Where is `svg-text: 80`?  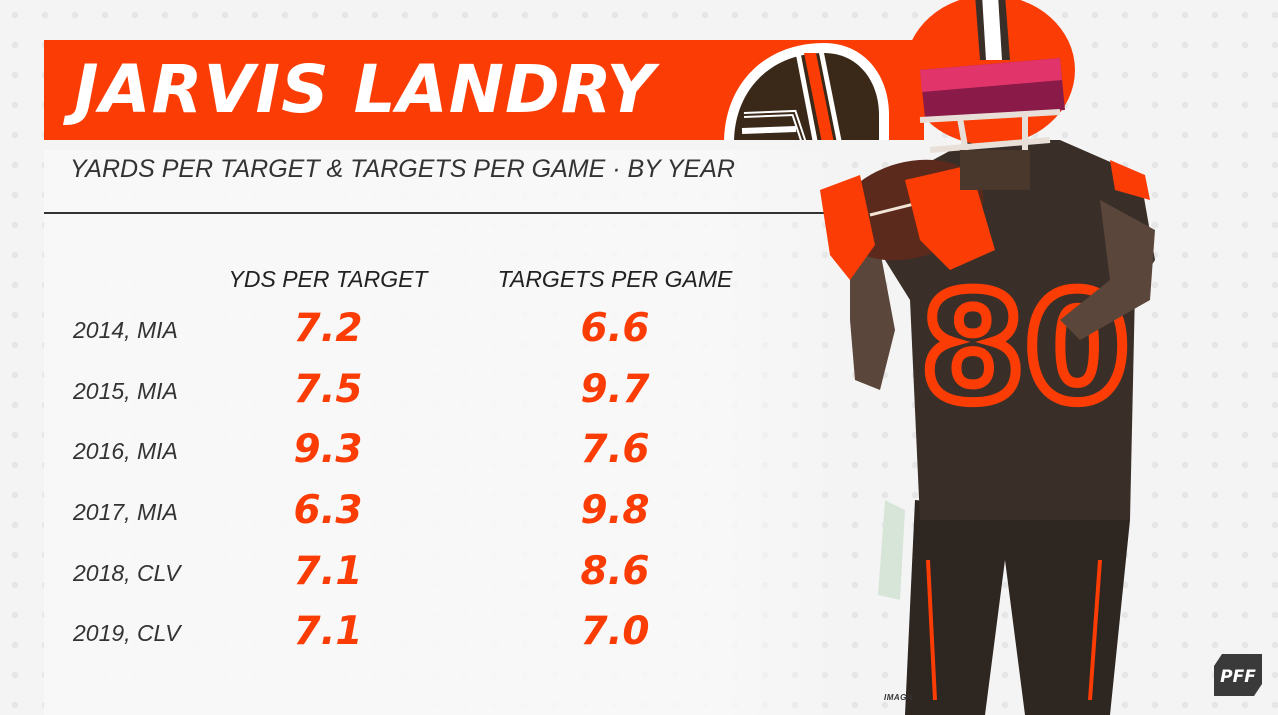
svg-text: 80 is located at coordinates (1025, 349).